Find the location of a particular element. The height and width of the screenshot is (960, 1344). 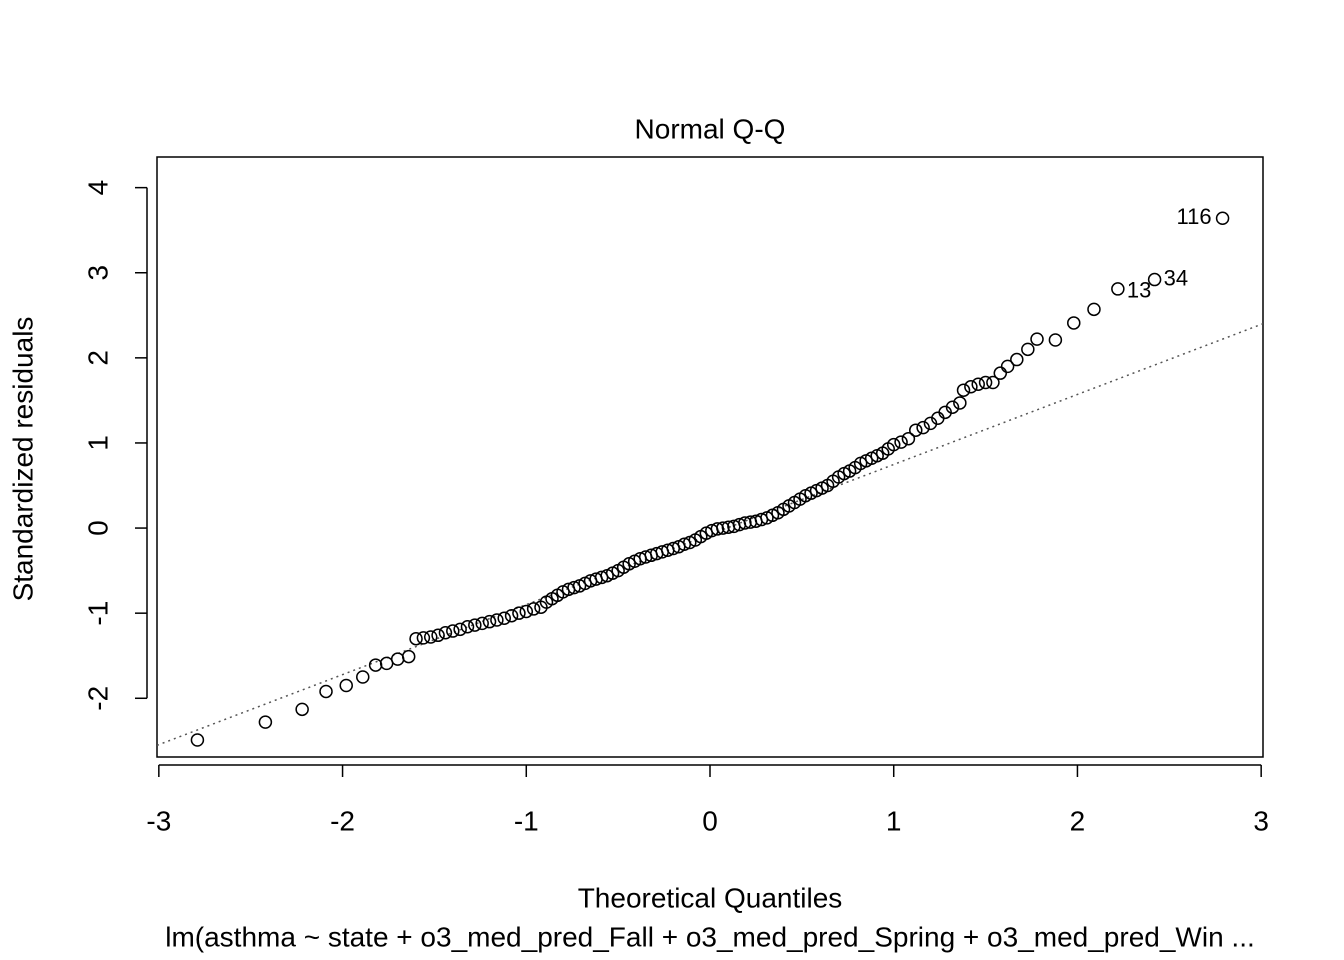

y-tick-label: 0 is located at coordinates (97, 528).